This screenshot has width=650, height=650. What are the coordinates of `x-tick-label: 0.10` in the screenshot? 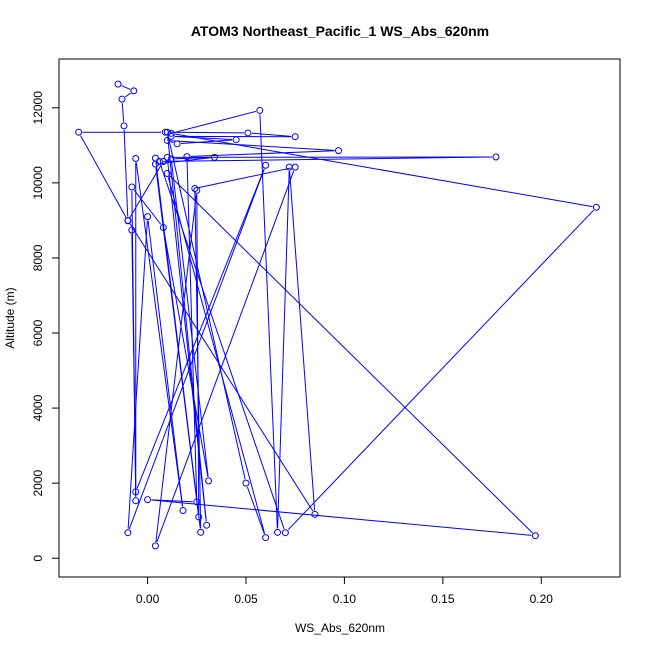 It's located at (345, 599).